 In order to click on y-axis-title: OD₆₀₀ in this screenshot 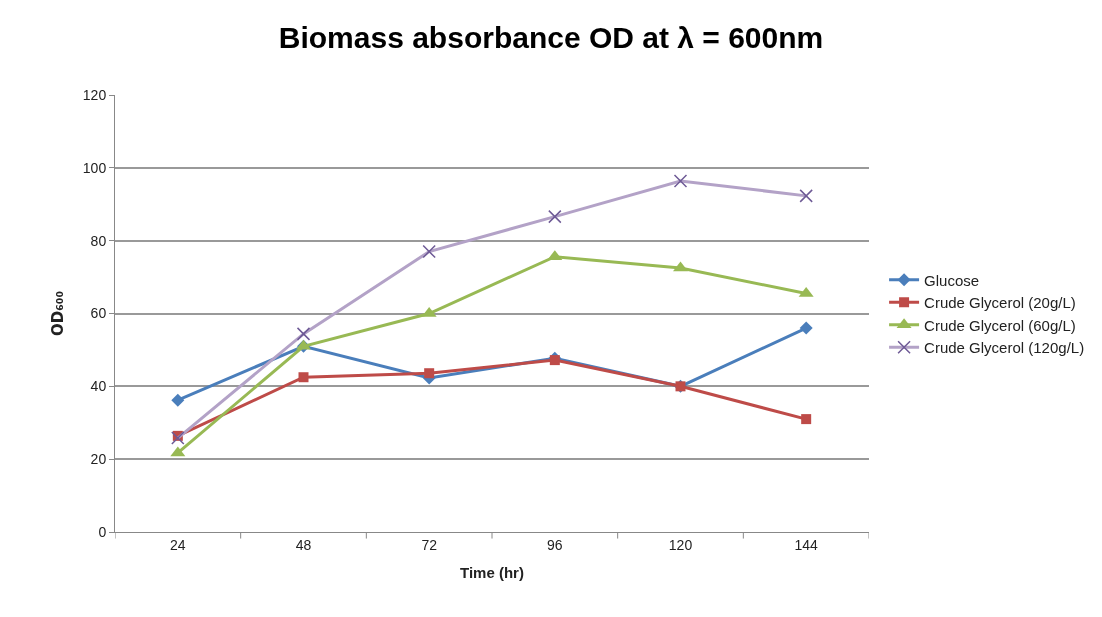, I will do `click(58, 313)`.